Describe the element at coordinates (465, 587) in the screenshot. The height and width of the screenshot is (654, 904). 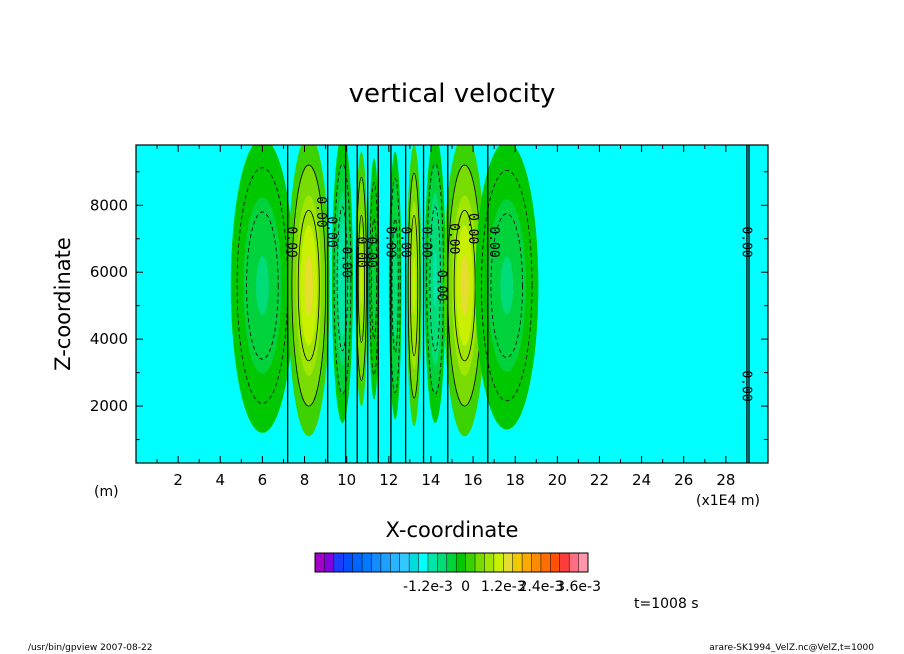
I see `colorbar-tick-label: 0` at that location.